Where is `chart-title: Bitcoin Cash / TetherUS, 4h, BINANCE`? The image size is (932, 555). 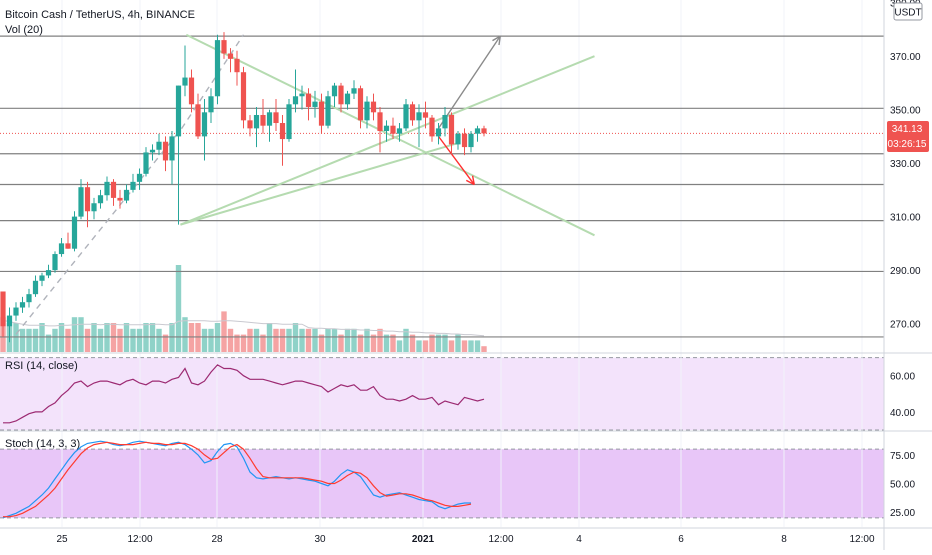 chart-title: Bitcoin Cash / TetherUS, 4h, BINANCE is located at coordinates (100, 15).